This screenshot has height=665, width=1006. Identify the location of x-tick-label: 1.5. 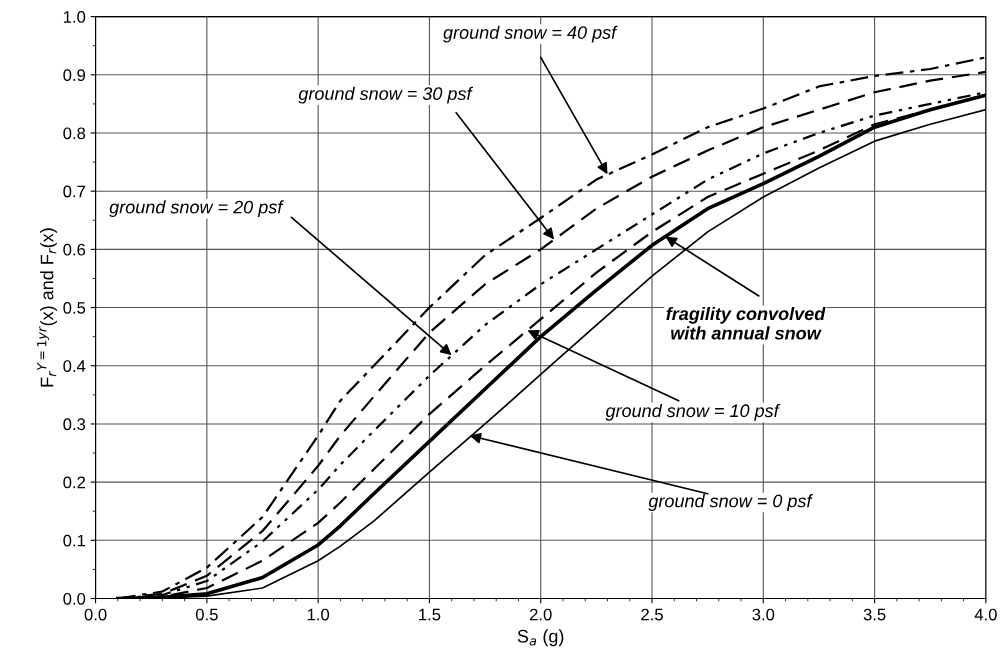
(430, 614).